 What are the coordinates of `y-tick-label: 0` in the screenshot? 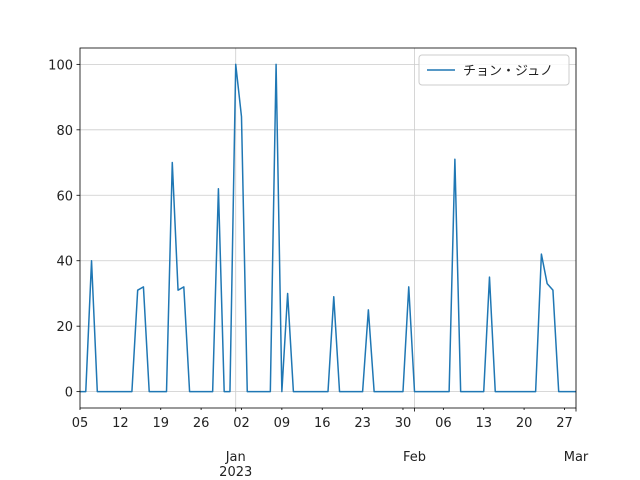 It's located at (69, 393).